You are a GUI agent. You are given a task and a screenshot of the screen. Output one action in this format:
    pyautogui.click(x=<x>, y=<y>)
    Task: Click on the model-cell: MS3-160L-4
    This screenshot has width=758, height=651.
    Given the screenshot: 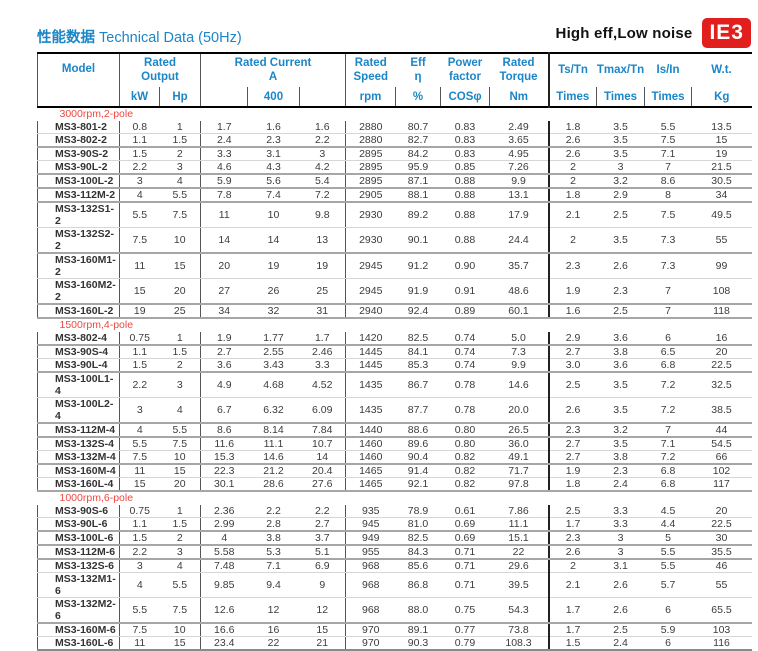 What is the action you would take?
    pyautogui.click(x=78, y=484)
    